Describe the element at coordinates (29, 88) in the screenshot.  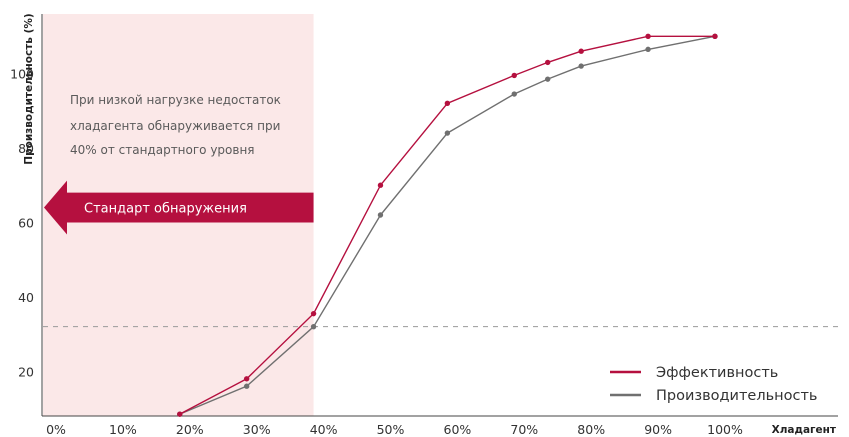
I see `y-axis-title: Производительность (%)` at that location.